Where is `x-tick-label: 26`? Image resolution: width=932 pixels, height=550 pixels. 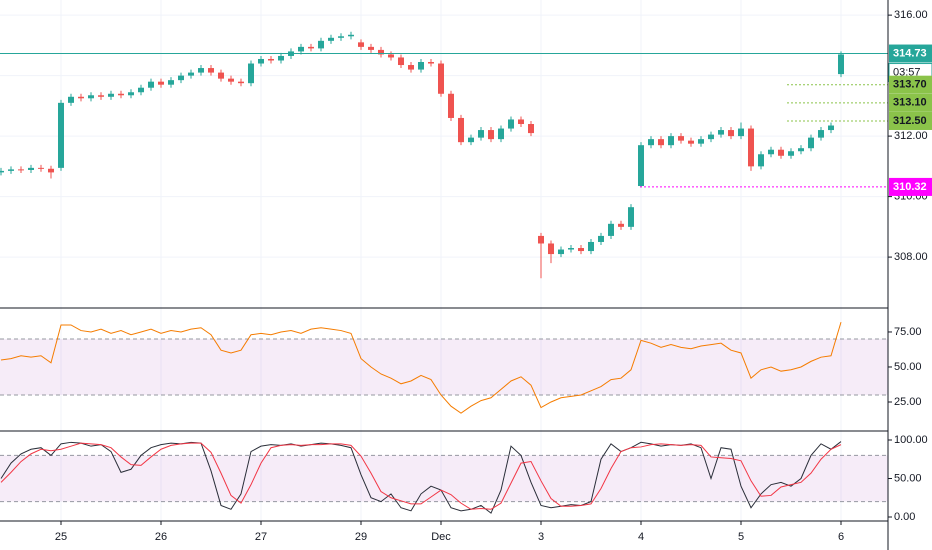
x-tick-label: 26 is located at coordinates (161, 537).